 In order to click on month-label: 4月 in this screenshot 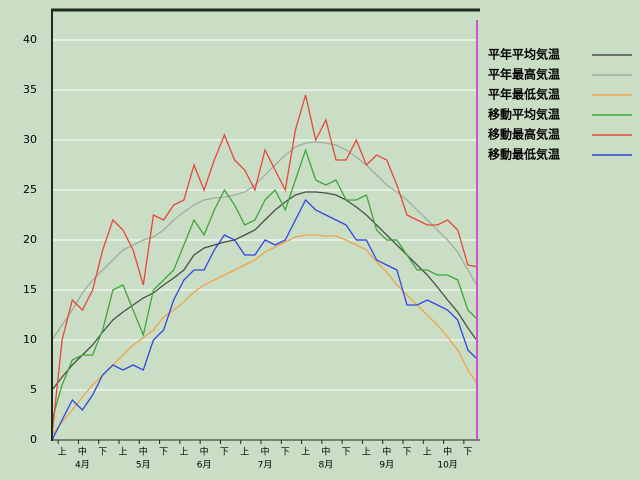, I will do `click(82, 465)`.